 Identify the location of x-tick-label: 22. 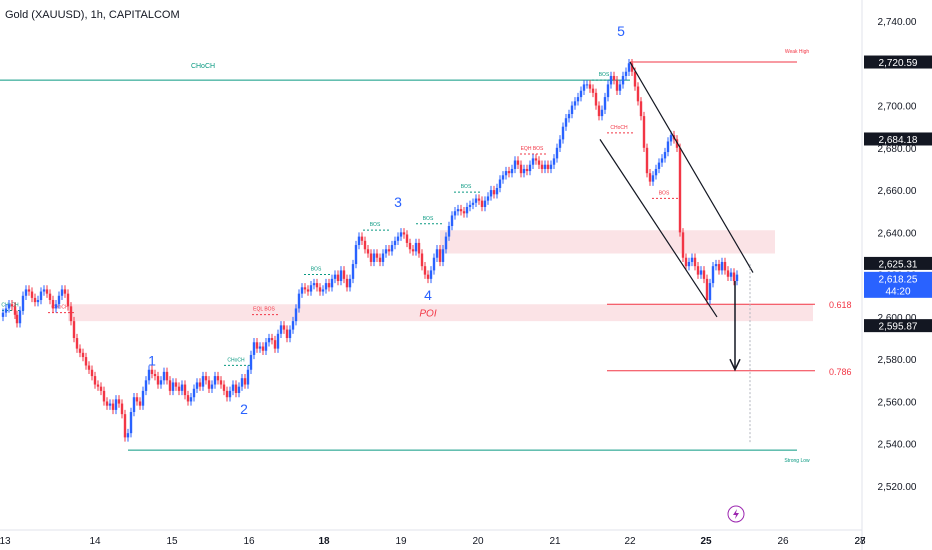
(630, 541).